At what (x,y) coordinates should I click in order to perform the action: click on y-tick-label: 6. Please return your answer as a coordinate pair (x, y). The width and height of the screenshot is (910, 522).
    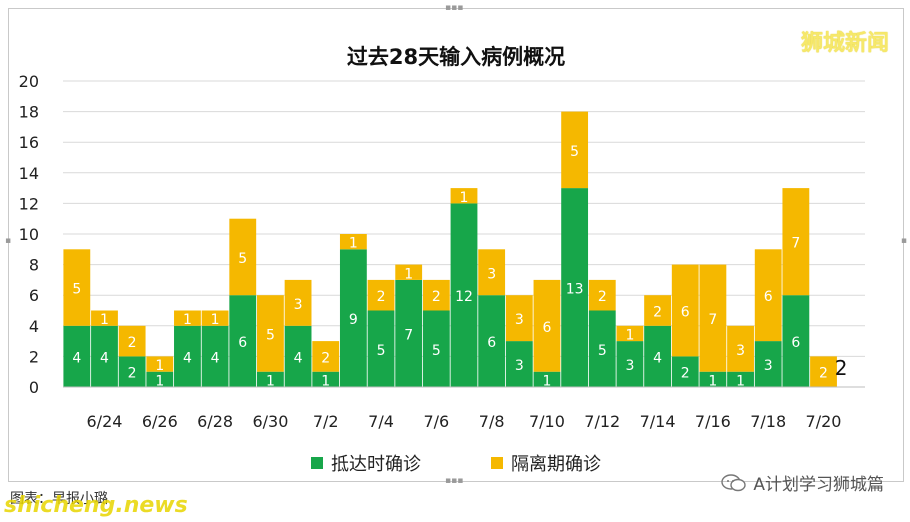
    Looking at the image, I should click on (34, 295).